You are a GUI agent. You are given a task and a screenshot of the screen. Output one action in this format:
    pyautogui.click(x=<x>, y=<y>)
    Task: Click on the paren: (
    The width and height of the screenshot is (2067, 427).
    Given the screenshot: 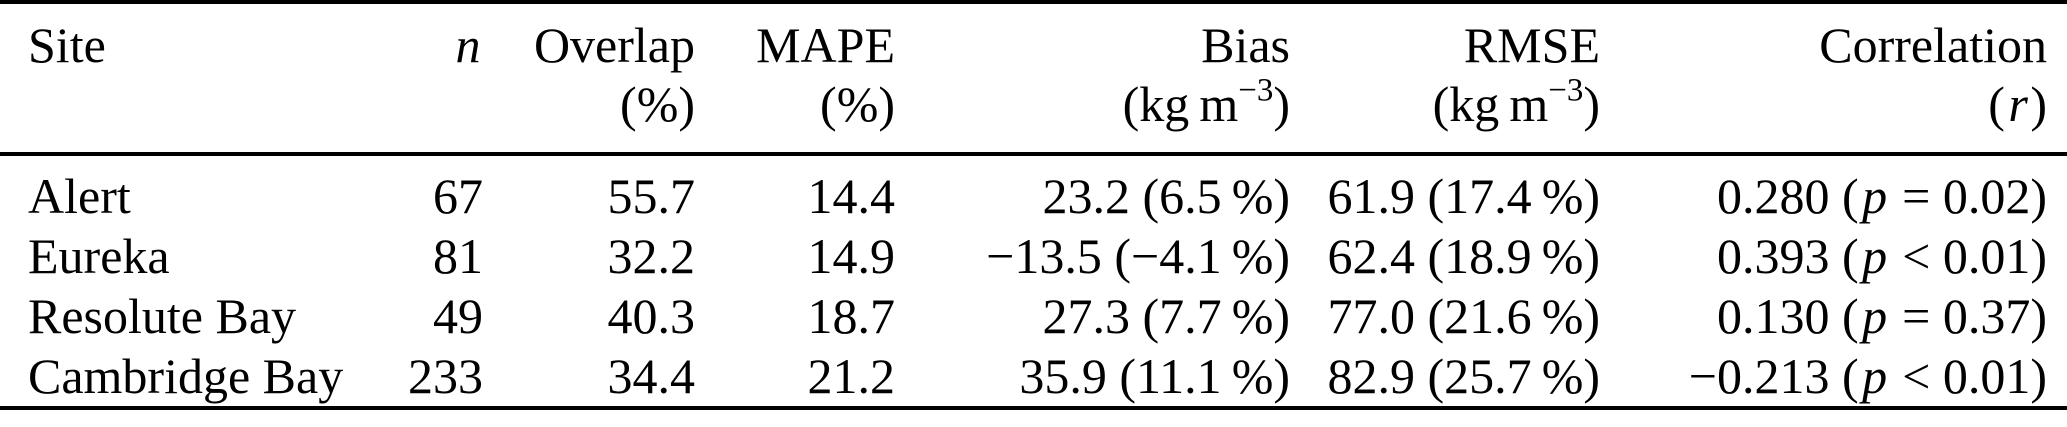 What is the action you would take?
    pyautogui.click(x=1996, y=104)
    